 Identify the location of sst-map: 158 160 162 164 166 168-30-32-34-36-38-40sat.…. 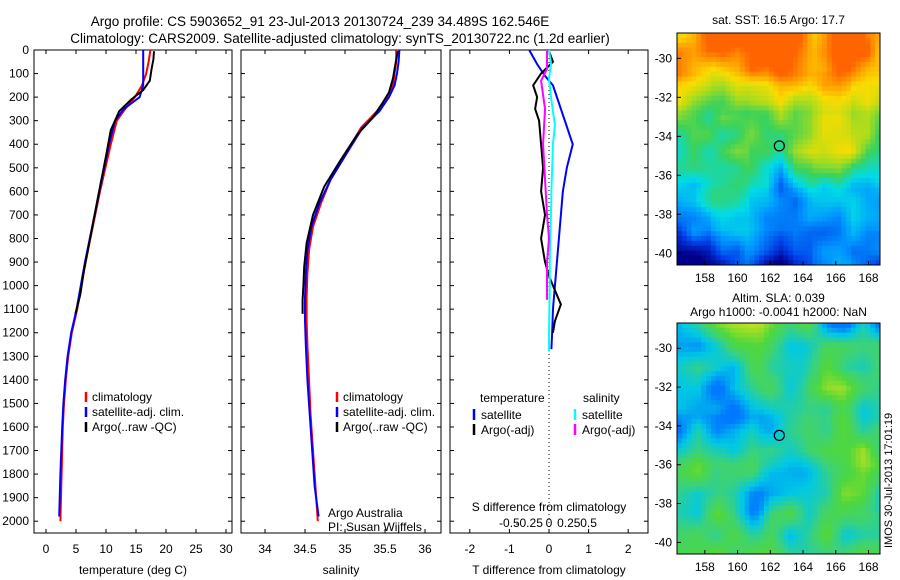
(768, 149).